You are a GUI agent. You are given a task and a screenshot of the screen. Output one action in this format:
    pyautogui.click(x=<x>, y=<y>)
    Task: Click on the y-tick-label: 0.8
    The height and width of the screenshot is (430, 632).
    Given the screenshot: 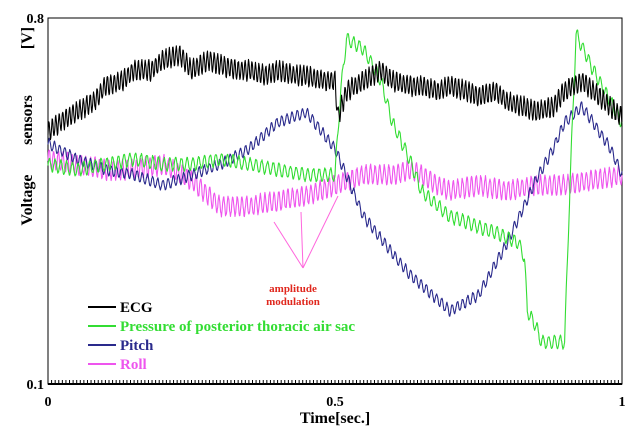 What is the action you would take?
    pyautogui.click(x=36, y=19)
    